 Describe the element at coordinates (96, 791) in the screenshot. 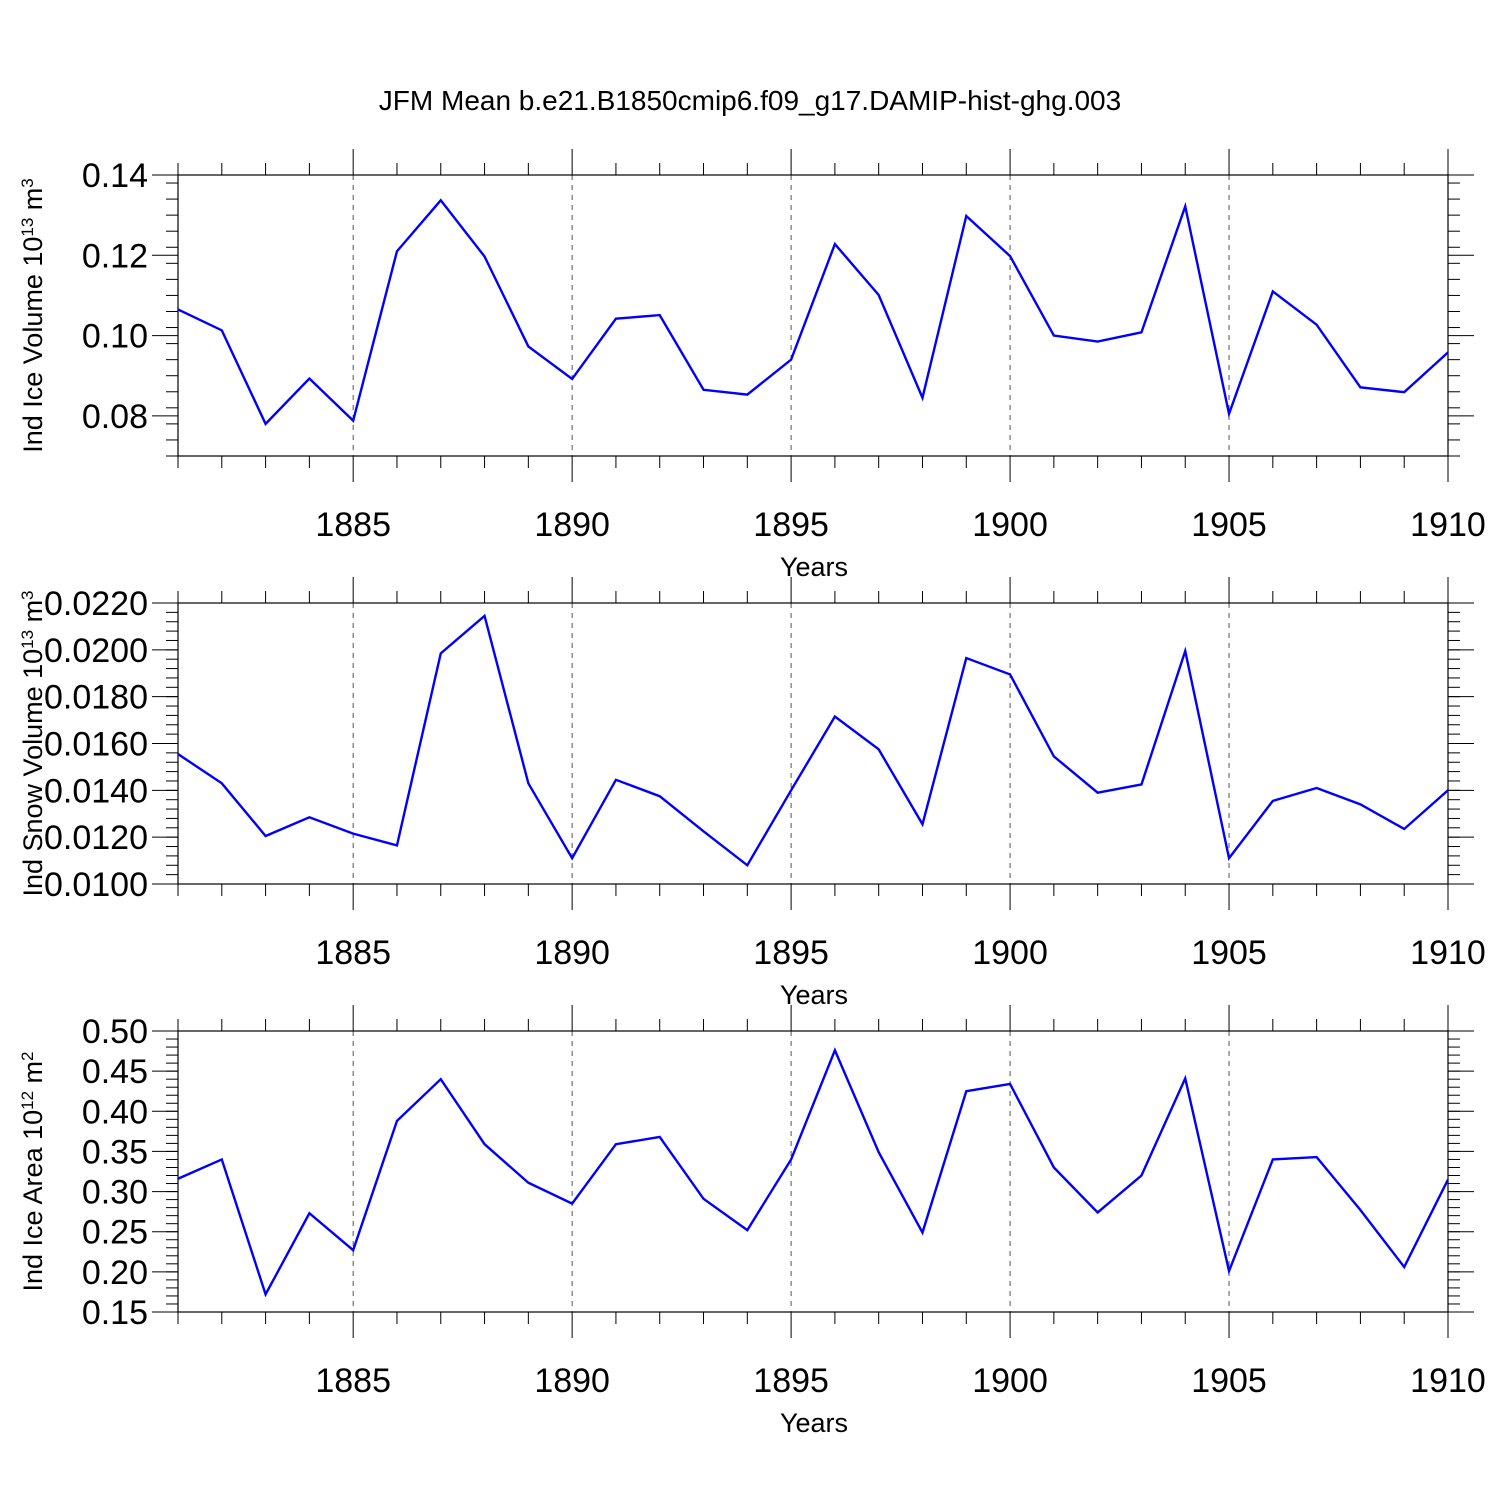

I see `chart-2-ytick-label-0.0140: 0.0140` at that location.